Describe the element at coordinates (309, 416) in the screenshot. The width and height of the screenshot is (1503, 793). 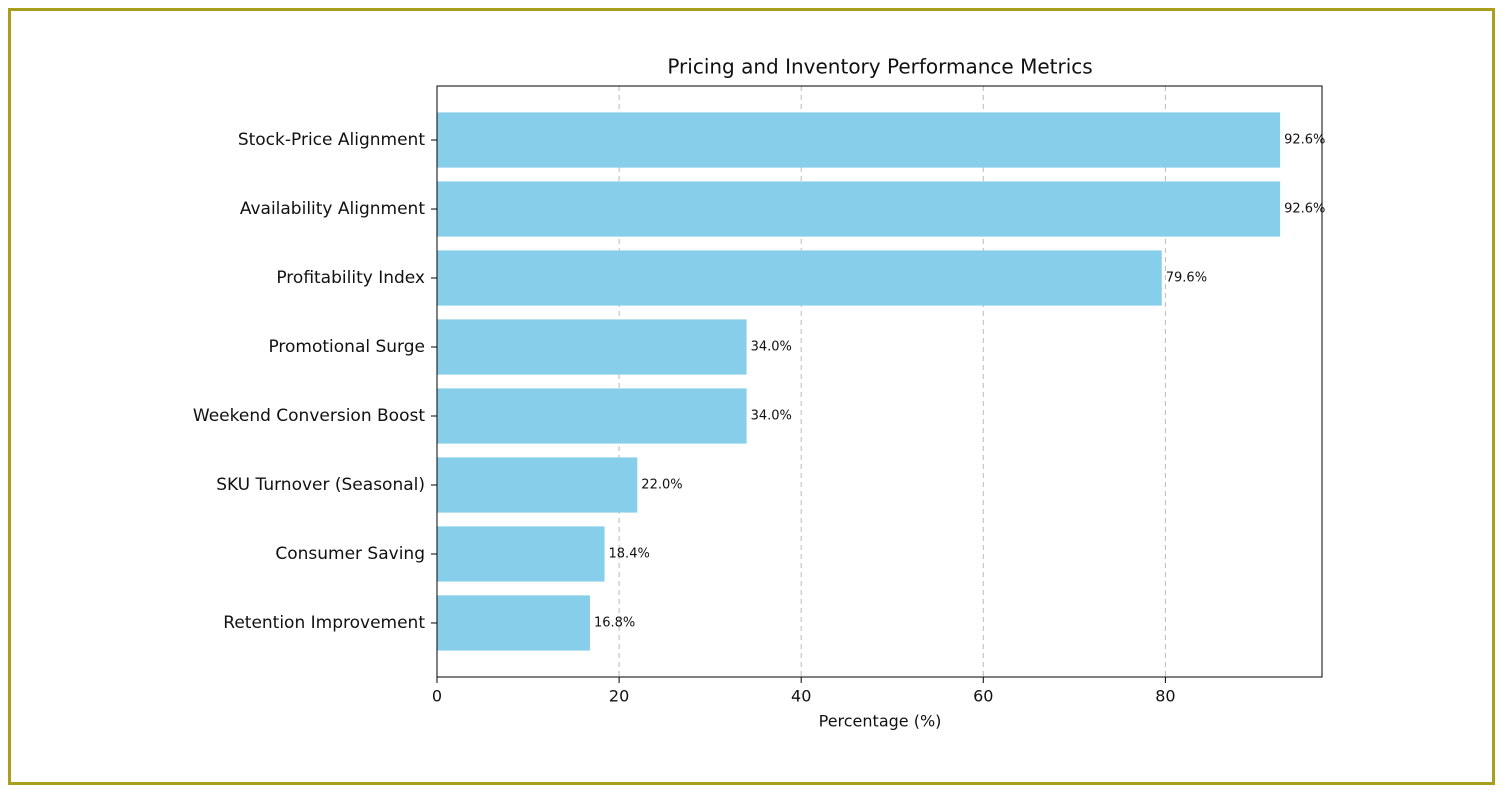
I see `y-tick-label: Weekend Conversion Boost` at that location.